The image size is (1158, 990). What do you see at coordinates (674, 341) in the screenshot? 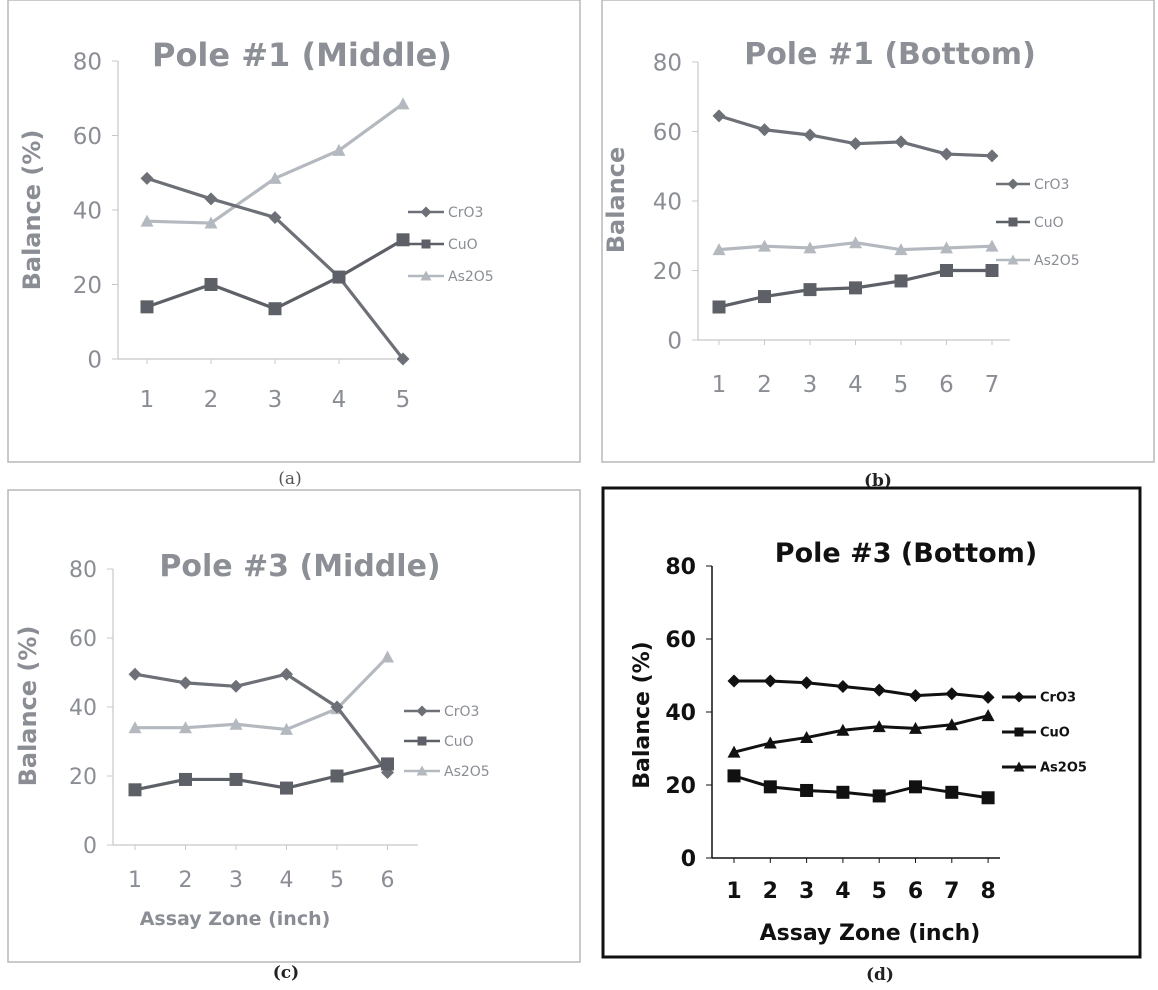
I see `y-tick-label: 0` at bounding box center [674, 341].